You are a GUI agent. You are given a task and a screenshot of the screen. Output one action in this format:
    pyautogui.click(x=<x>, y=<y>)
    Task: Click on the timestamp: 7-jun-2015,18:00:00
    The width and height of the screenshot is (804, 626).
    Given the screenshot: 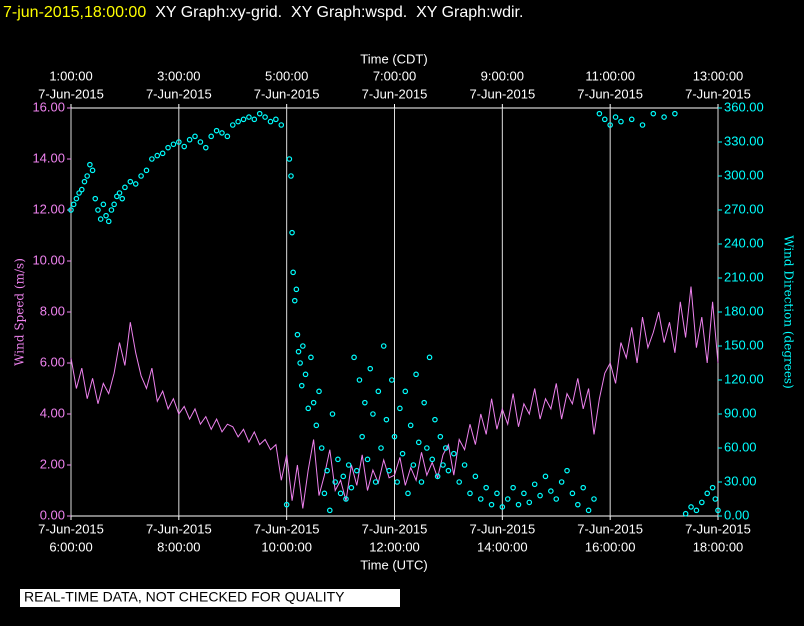 What is the action you would take?
    pyautogui.click(x=74, y=12)
    